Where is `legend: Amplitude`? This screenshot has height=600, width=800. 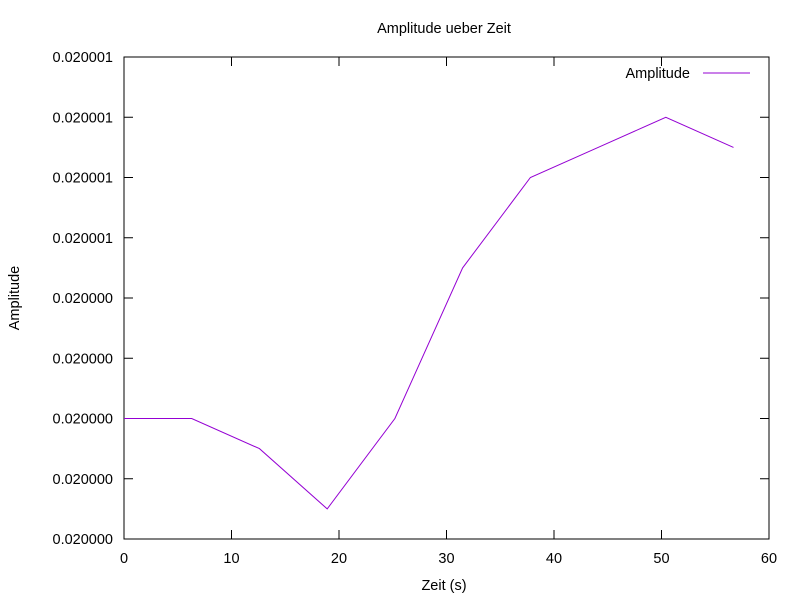
legend: Amplitude is located at coordinates (688, 74).